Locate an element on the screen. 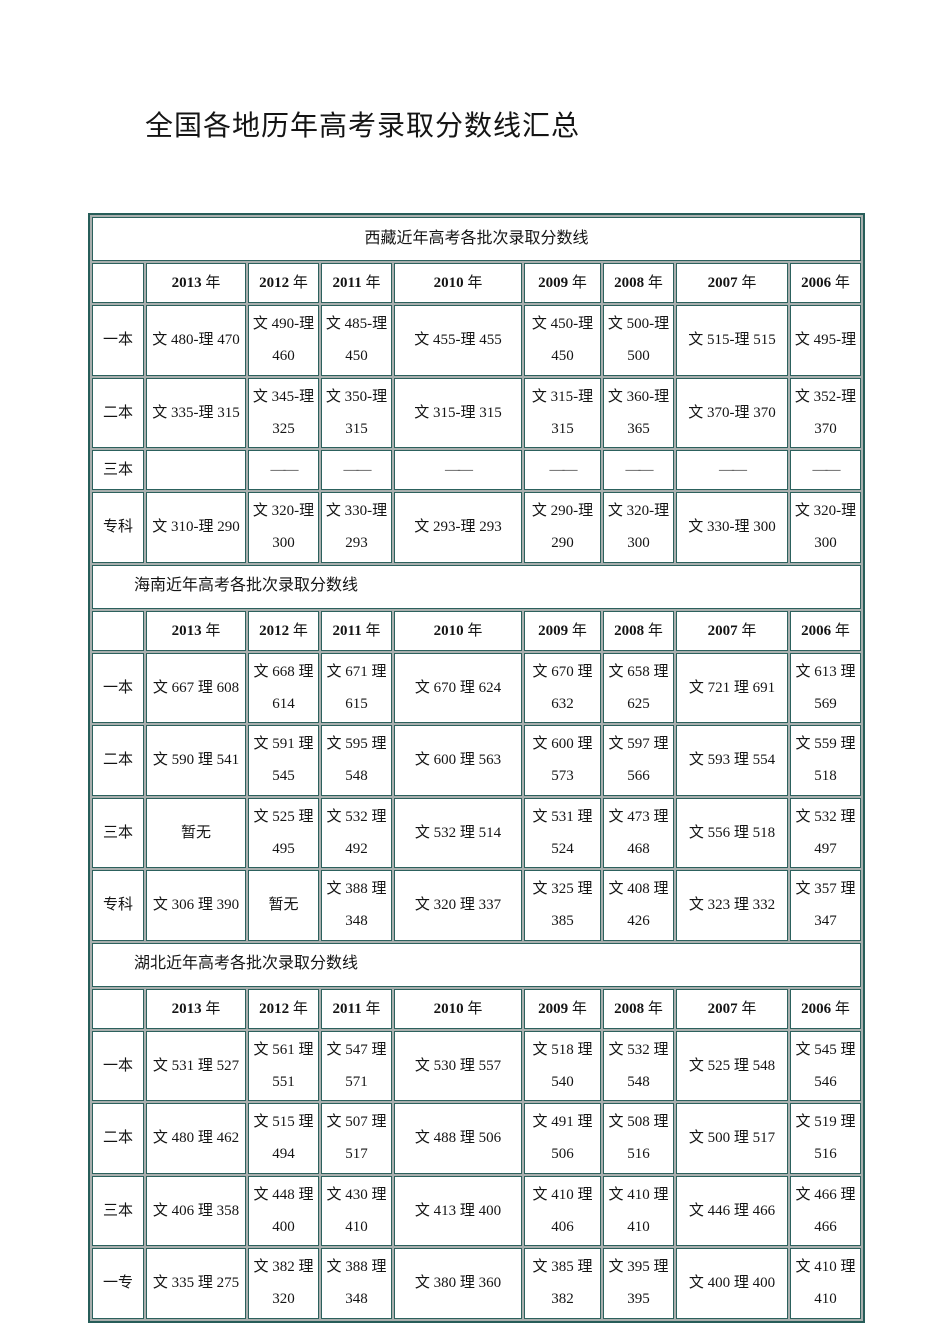 The width and height of the screenshot is (950, 1344). score-cell: 文 600 理 563 is located at coordinates (458, 760).